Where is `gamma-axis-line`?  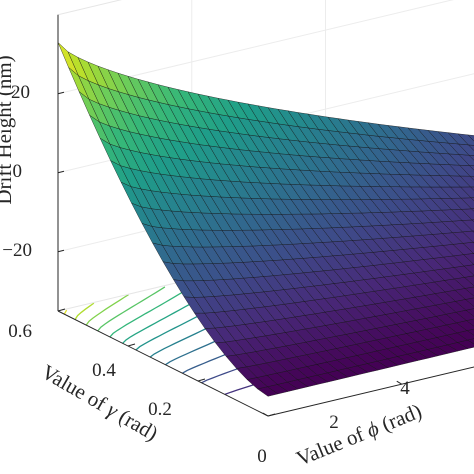 gamma-axis-line is located at coordinates (163, 363).